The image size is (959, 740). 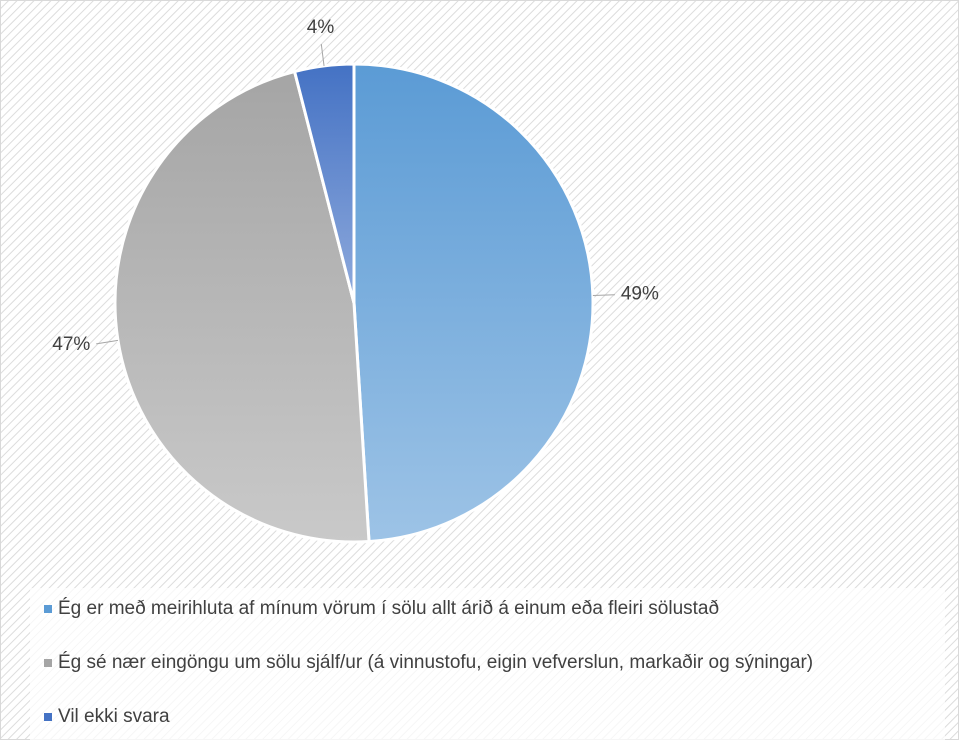 What do you see at coordinates (71, 344) in the screenshot?
I see `data-label: 47%` at bounding box center [71, 344].